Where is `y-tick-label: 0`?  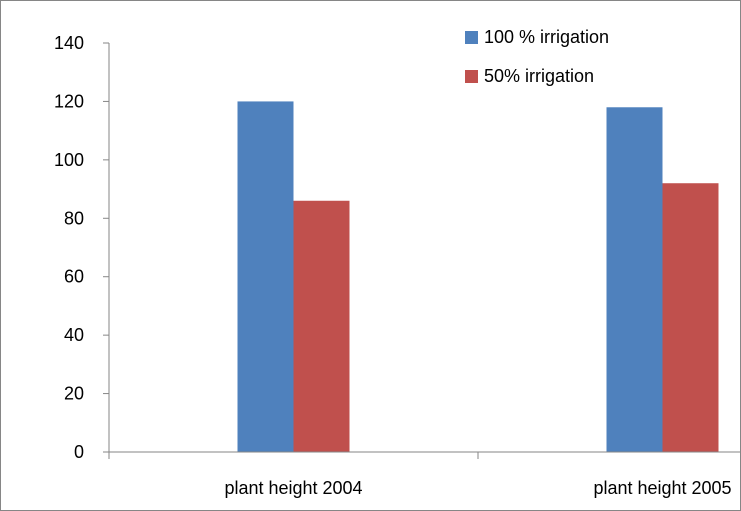 y-tick-label: 0 is located at coordinates (79, 452).